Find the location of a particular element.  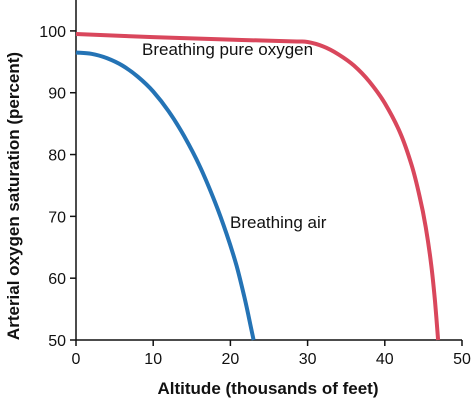

x-tick-label: 10 is located at coordinates (153, 359).